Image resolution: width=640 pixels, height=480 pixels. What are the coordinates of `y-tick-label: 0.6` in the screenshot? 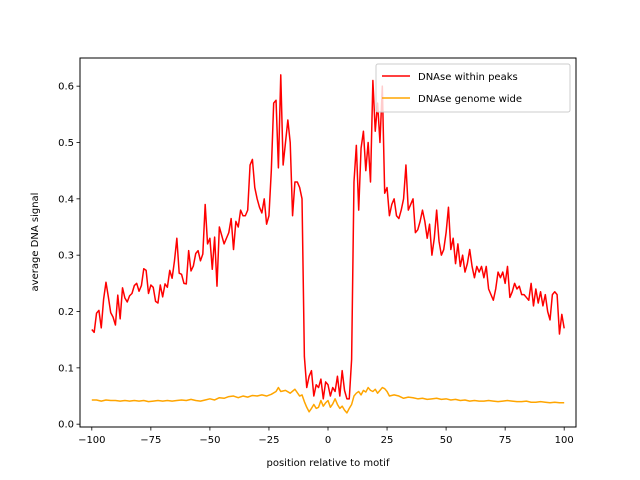 It's located at (66, 87).